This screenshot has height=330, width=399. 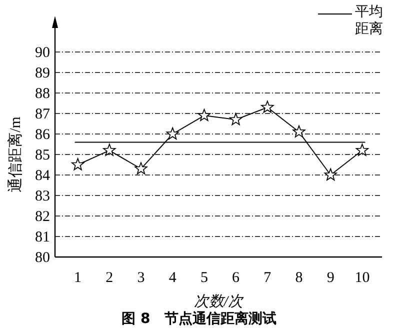 I want to click on text: 图 8 节点通信距离测试, so click(x=199, y=318).